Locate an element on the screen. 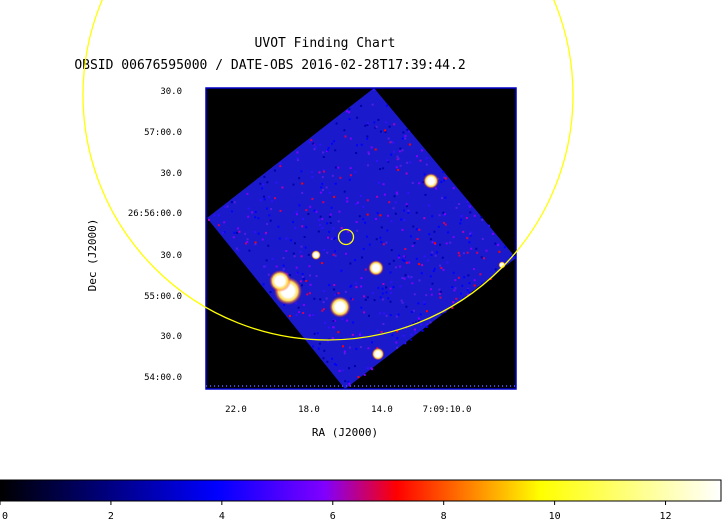  y-tick-label: 55:00.0 is located at coordinates (163, 297).